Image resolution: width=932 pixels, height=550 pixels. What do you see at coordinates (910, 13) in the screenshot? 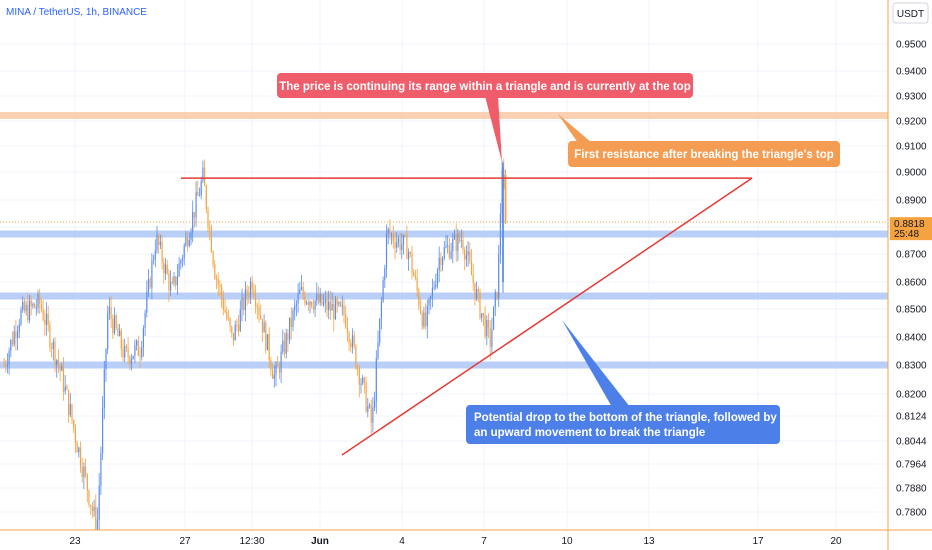
I see `unit-button` at bounding box center [910, 13].